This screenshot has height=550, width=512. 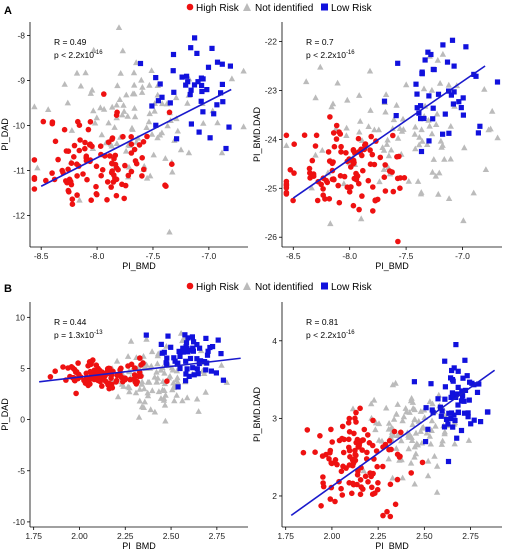 What do you see at coordinates (78, 55) in the screenshot?
I see `stat-p-value: p < 2.2x10-16` at bounding box center [78, 55].